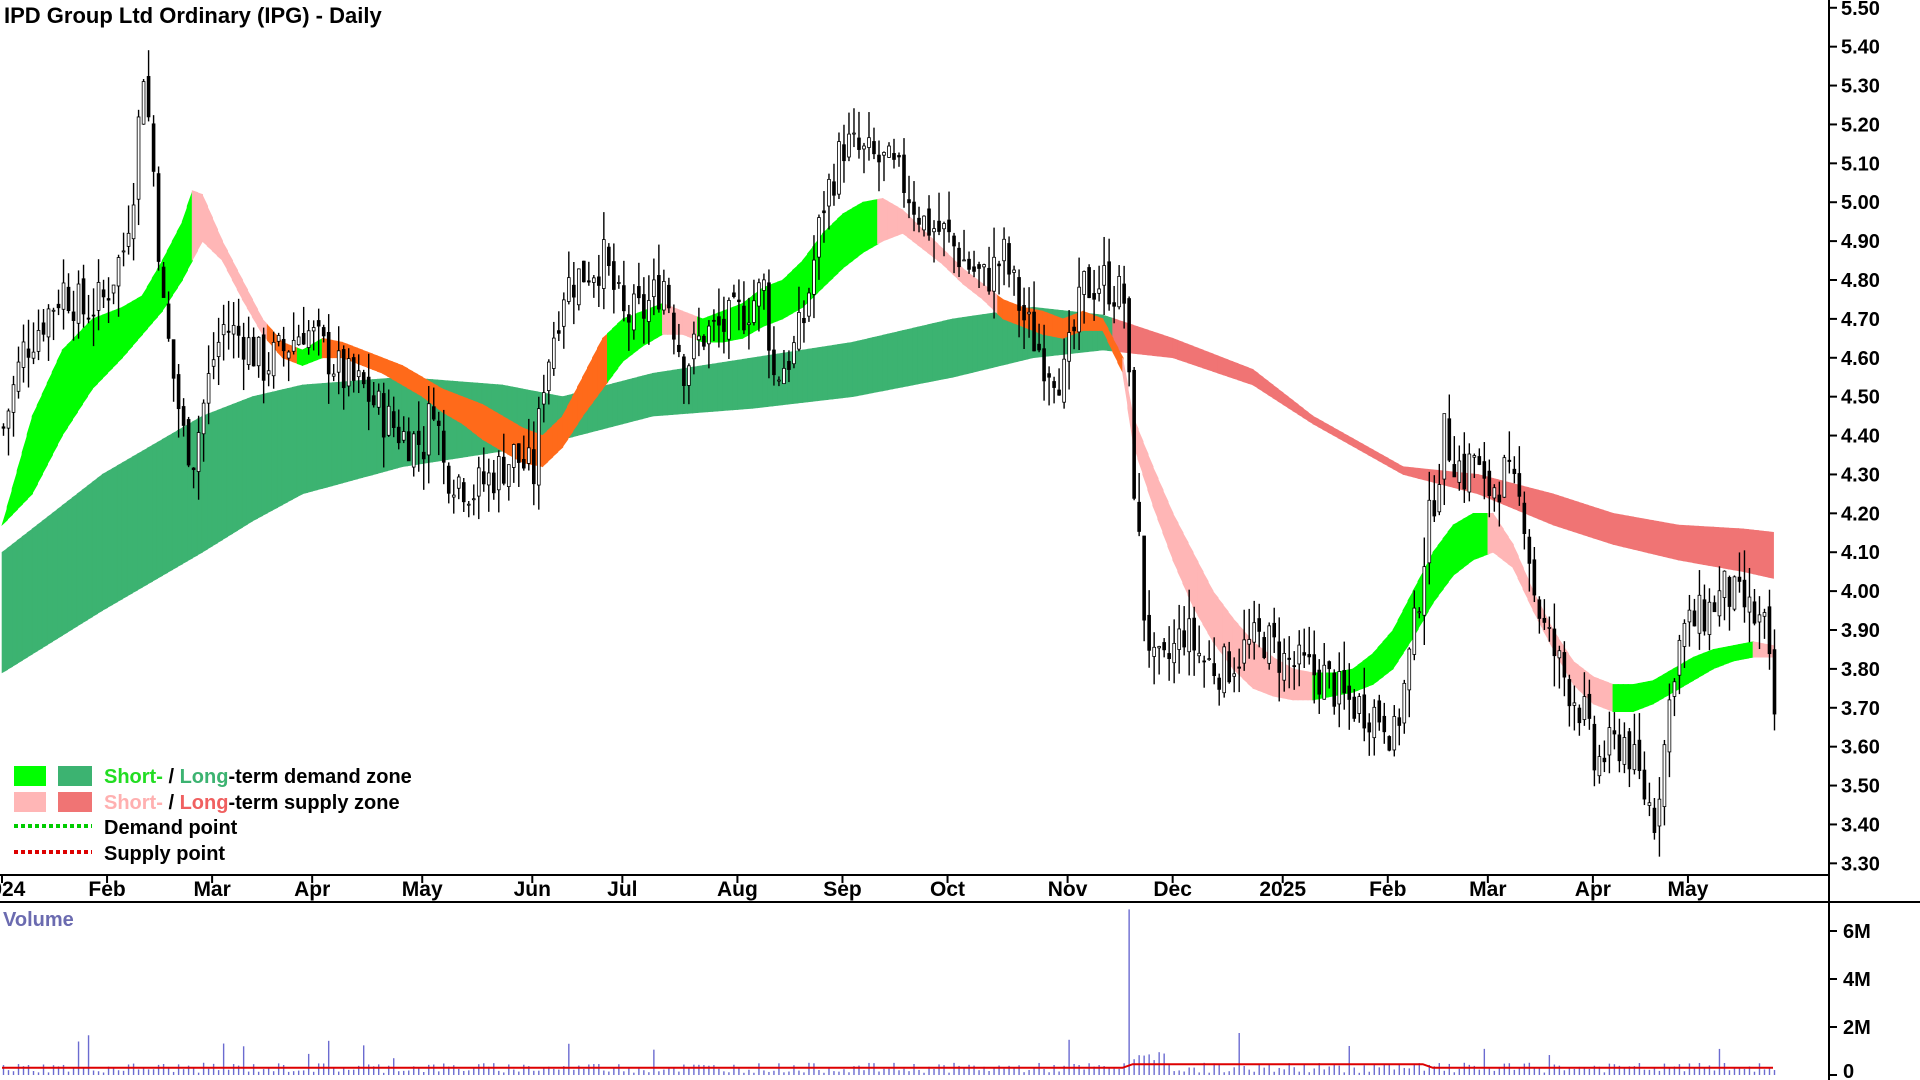  What do you see at coordinates (213, 777) in the screenshot?
I see `legend-demand-zone: Short- / Long-term demand zone` at bounding box center [213, 777].